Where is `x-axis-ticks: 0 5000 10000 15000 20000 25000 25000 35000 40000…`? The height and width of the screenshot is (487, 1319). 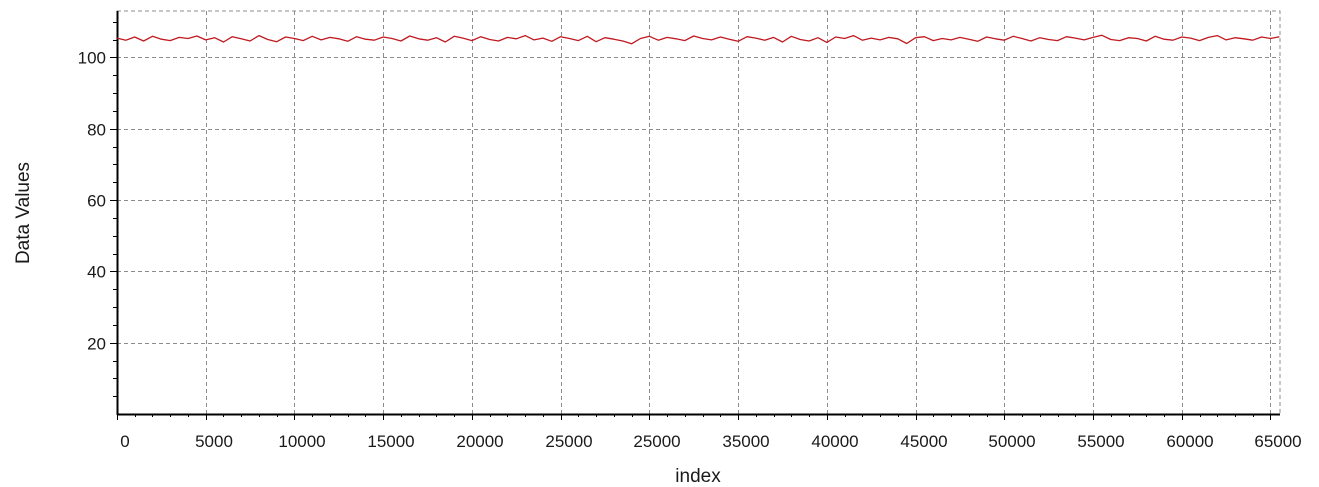
x-axis-ticks: 0 5000 10000 15000 20000 25000 25000 35000 40000… is located at coordinates (709, 432).